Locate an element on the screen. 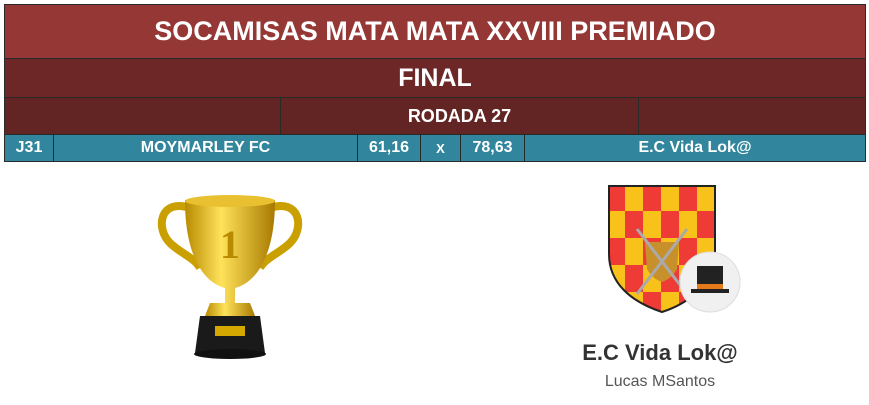 The height and width of the screenshot is (405, 869). match-id: J31 is located at coordinates (29, 148).